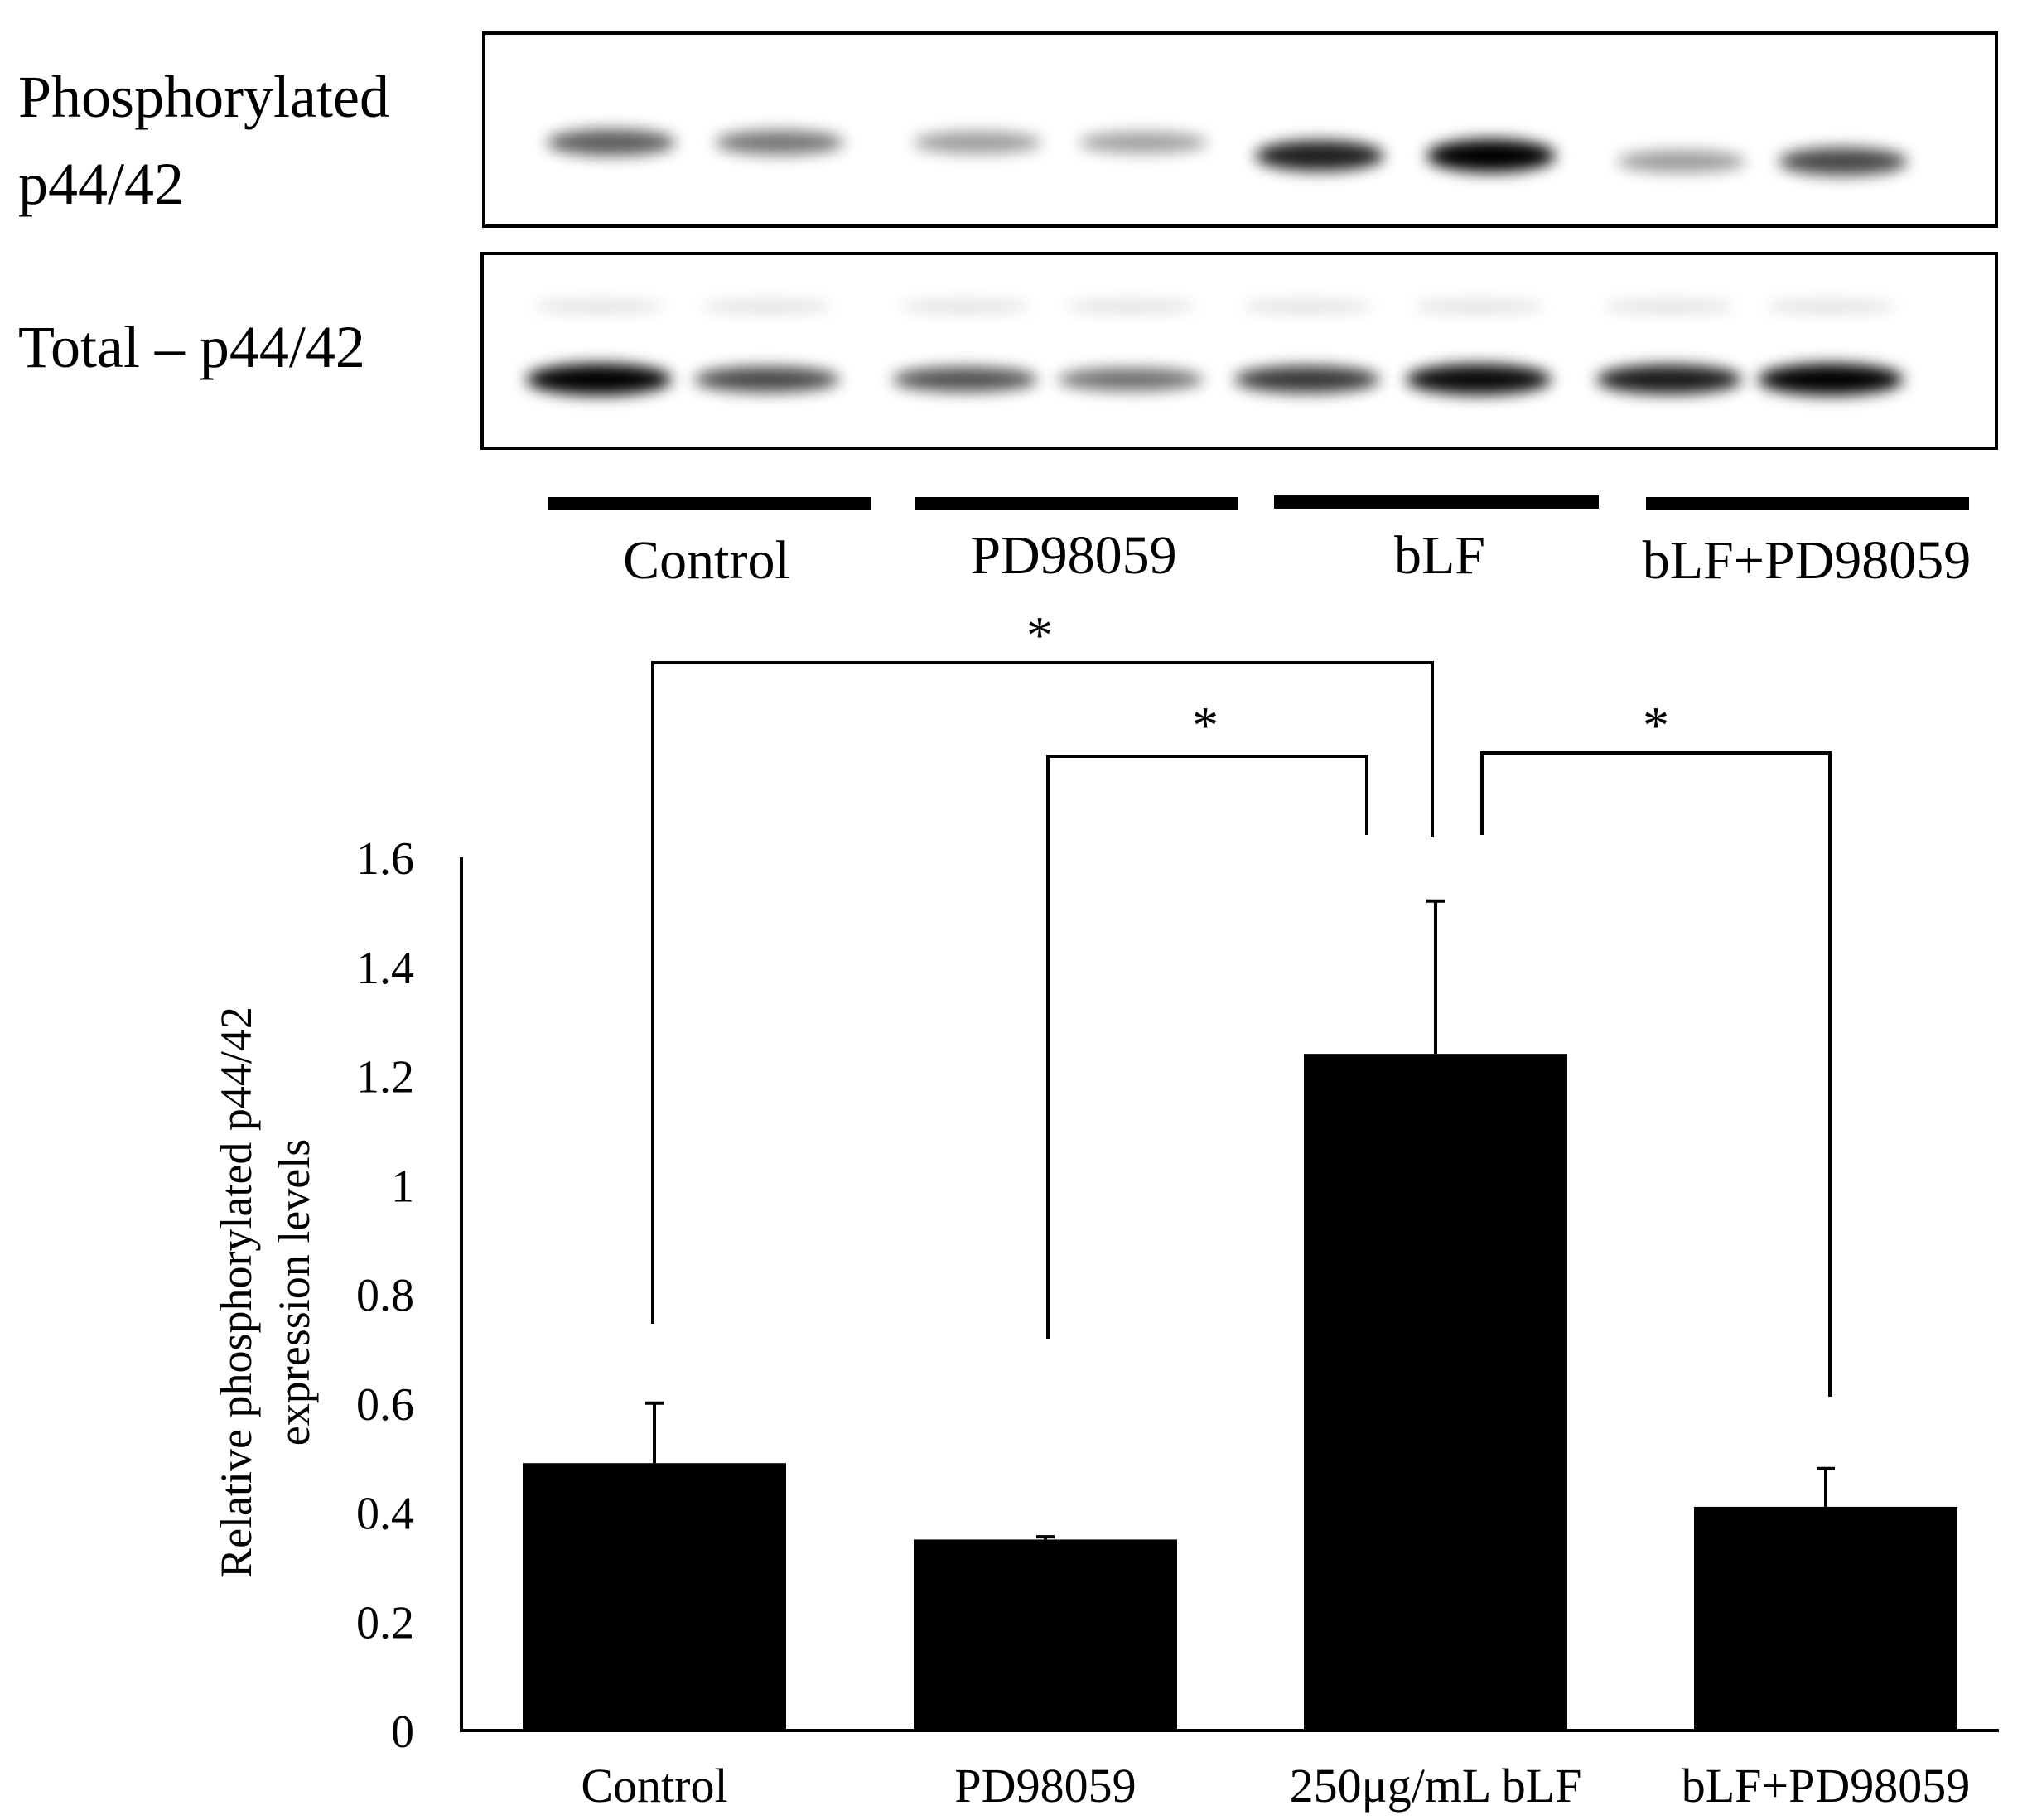  I want to click on x-tick-label: bLF+PD98059, so click(1826, 1786).